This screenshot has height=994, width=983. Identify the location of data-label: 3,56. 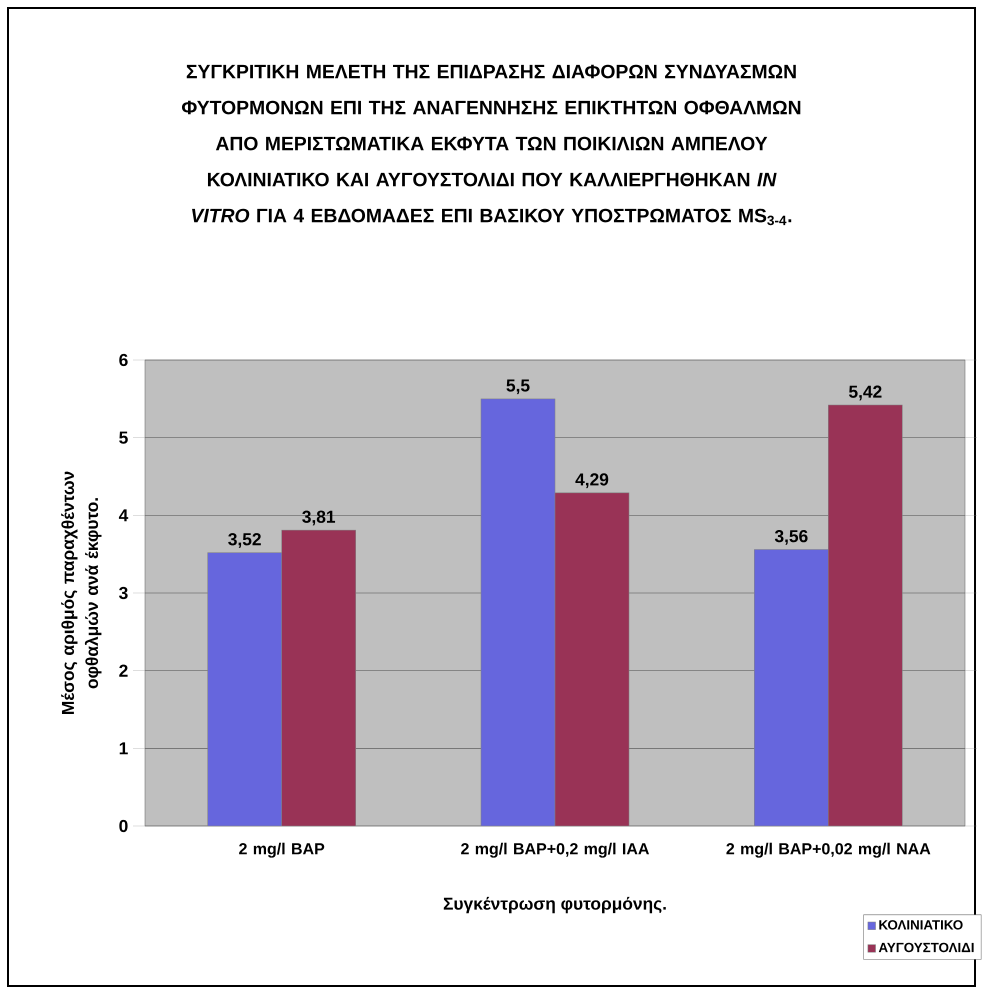
(791, 537).